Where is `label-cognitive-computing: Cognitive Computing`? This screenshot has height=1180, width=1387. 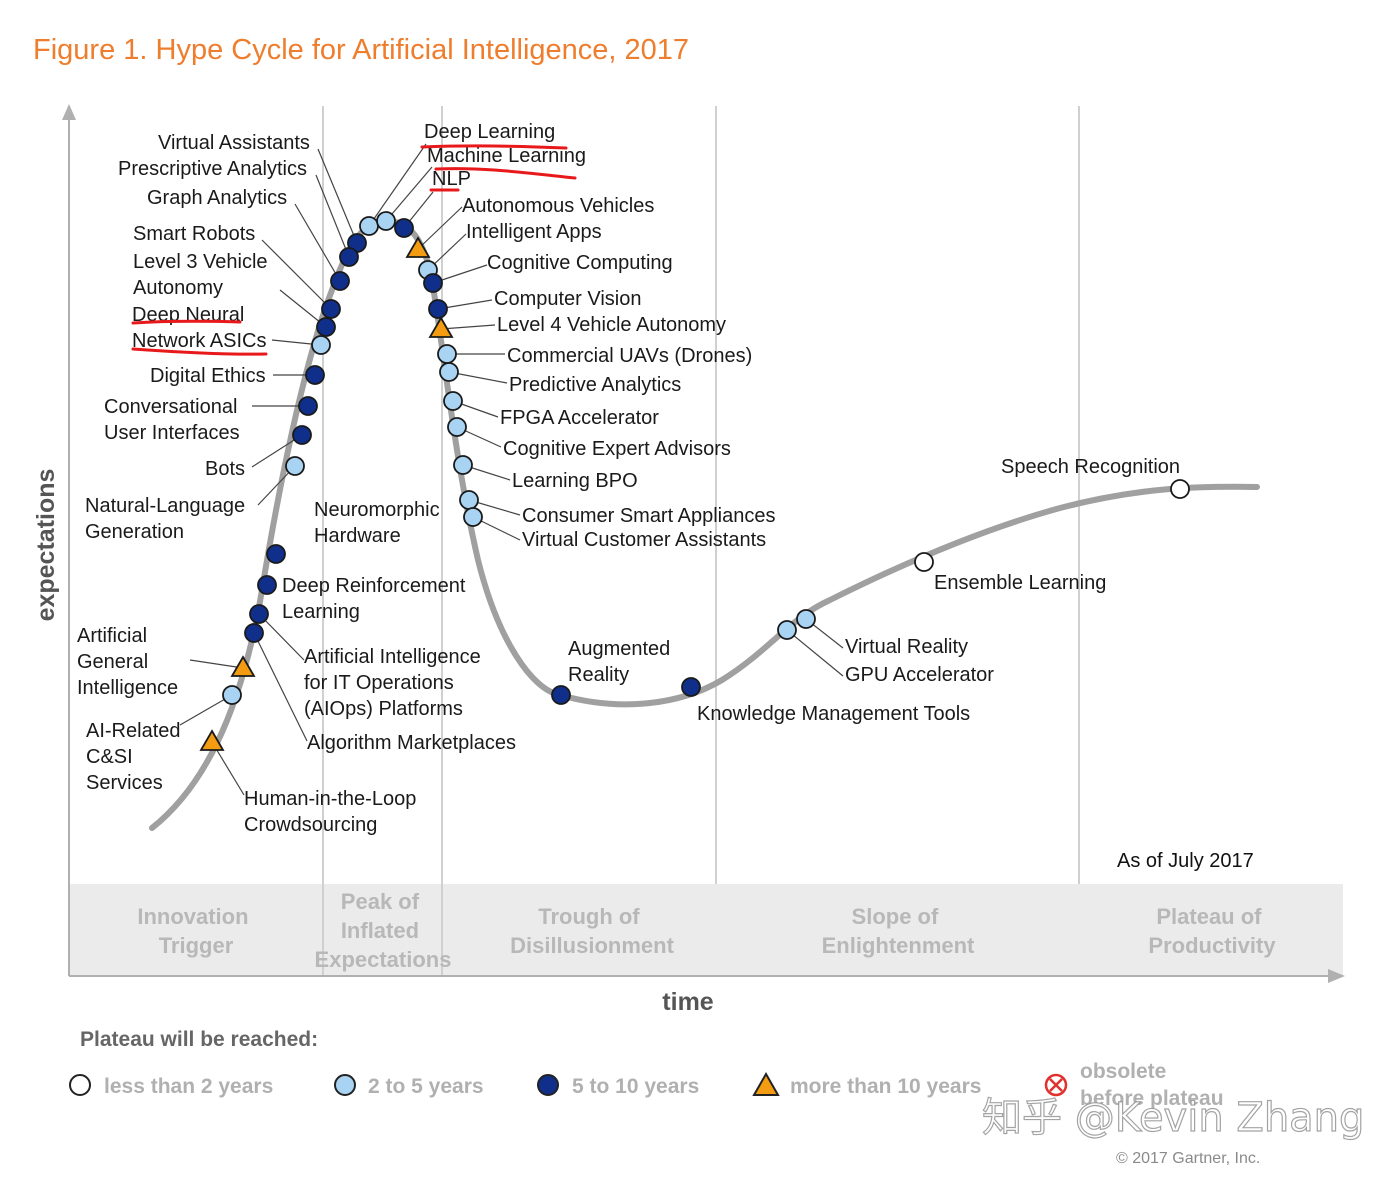
label-cognitive-computing: Cognitive Computing is located at coordinates (580, 263).